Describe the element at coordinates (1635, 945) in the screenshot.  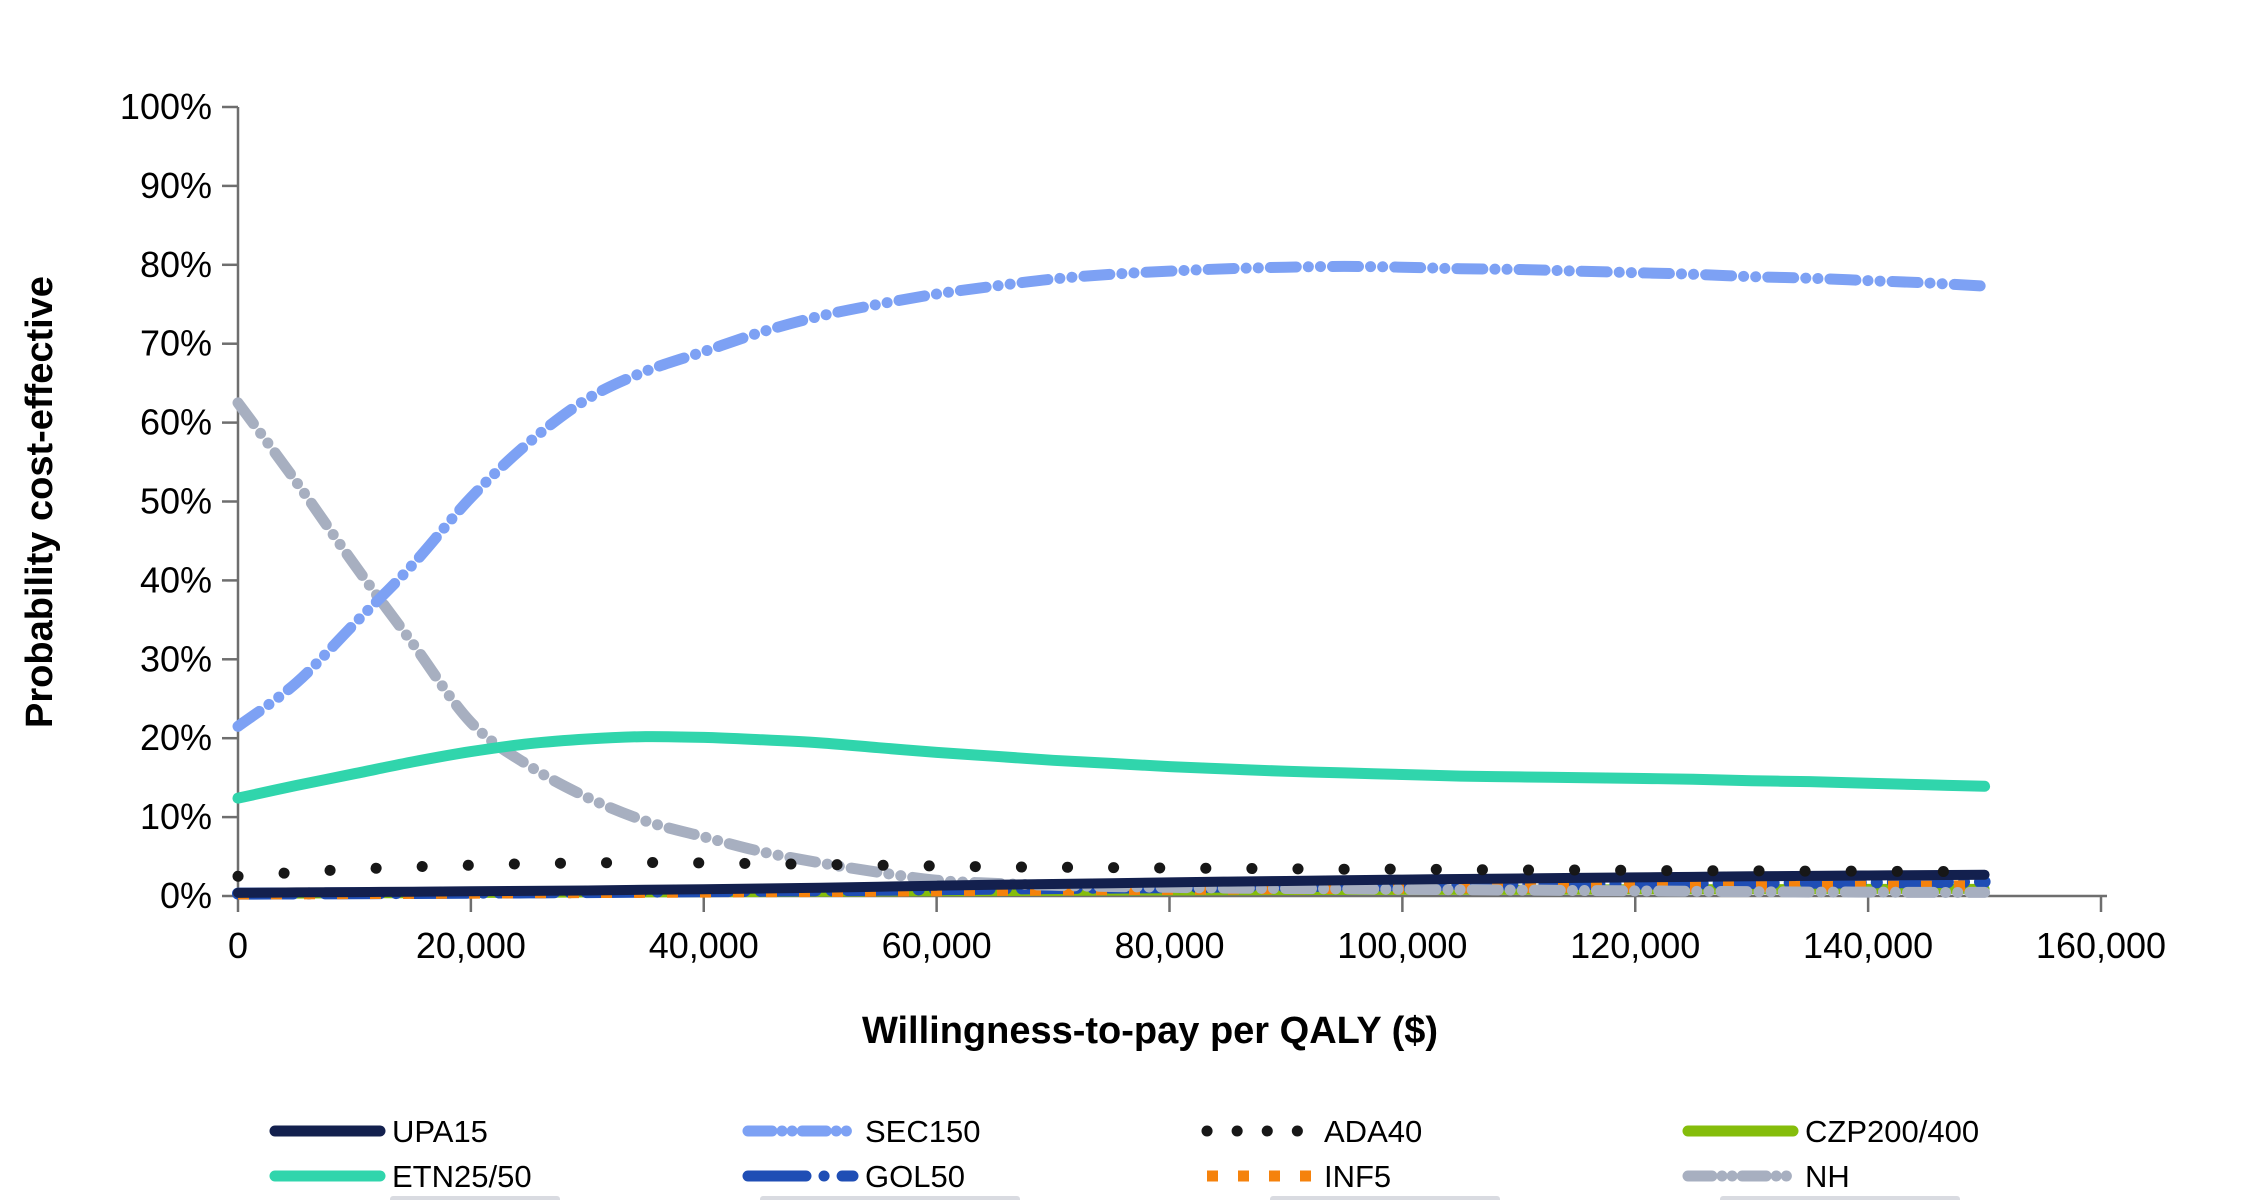
I see `x-tick-label: 120,000` at that location.